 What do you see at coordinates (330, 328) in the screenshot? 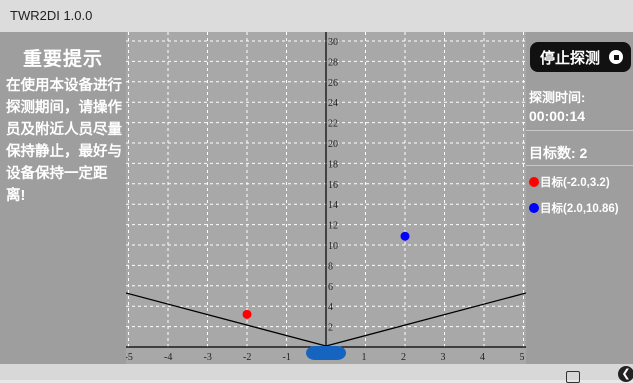
I see `y-tick-label: 2` at bounding box center [330, 328].